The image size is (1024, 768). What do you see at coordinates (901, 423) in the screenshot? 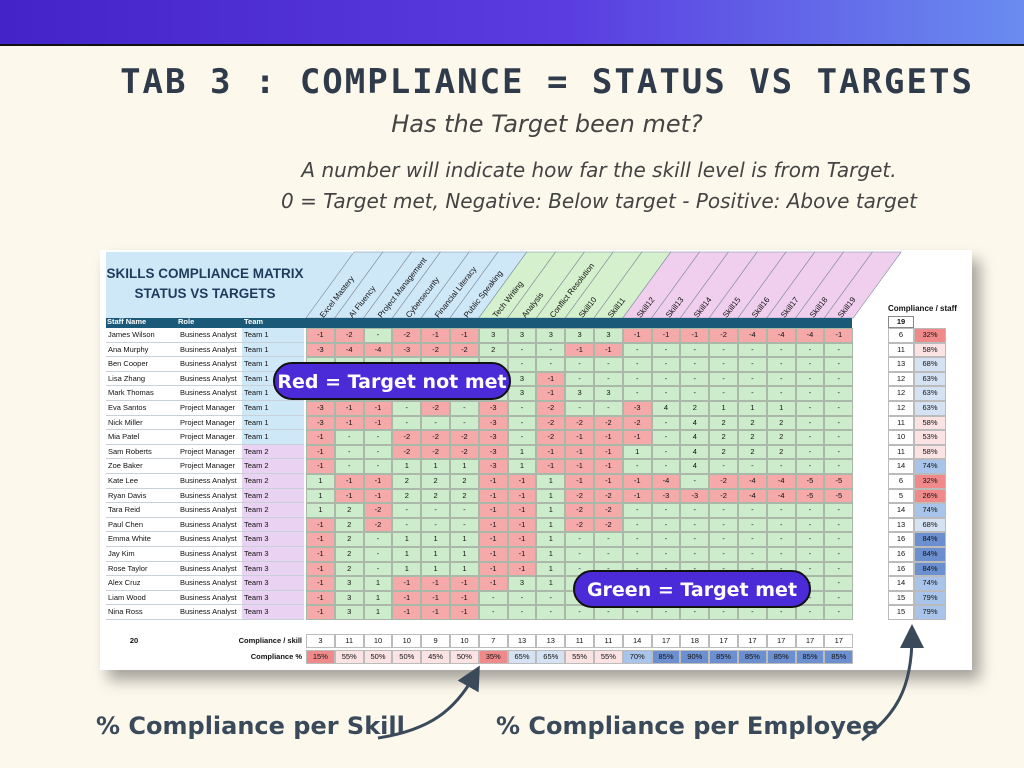
I see `staff-compliance-count: 11` at bounding box center [901, 423].